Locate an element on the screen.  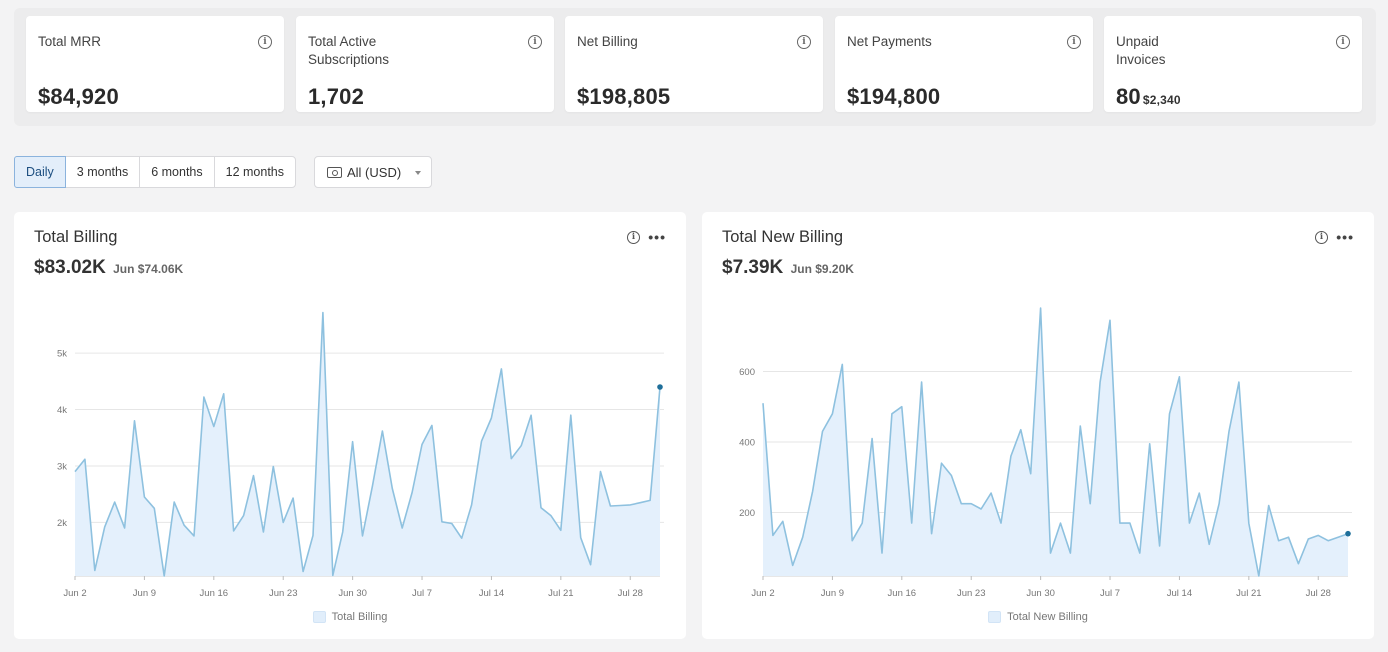
kpi-card-net-billing: Net Billing i $198,805 is located at coordinates (694, 64).